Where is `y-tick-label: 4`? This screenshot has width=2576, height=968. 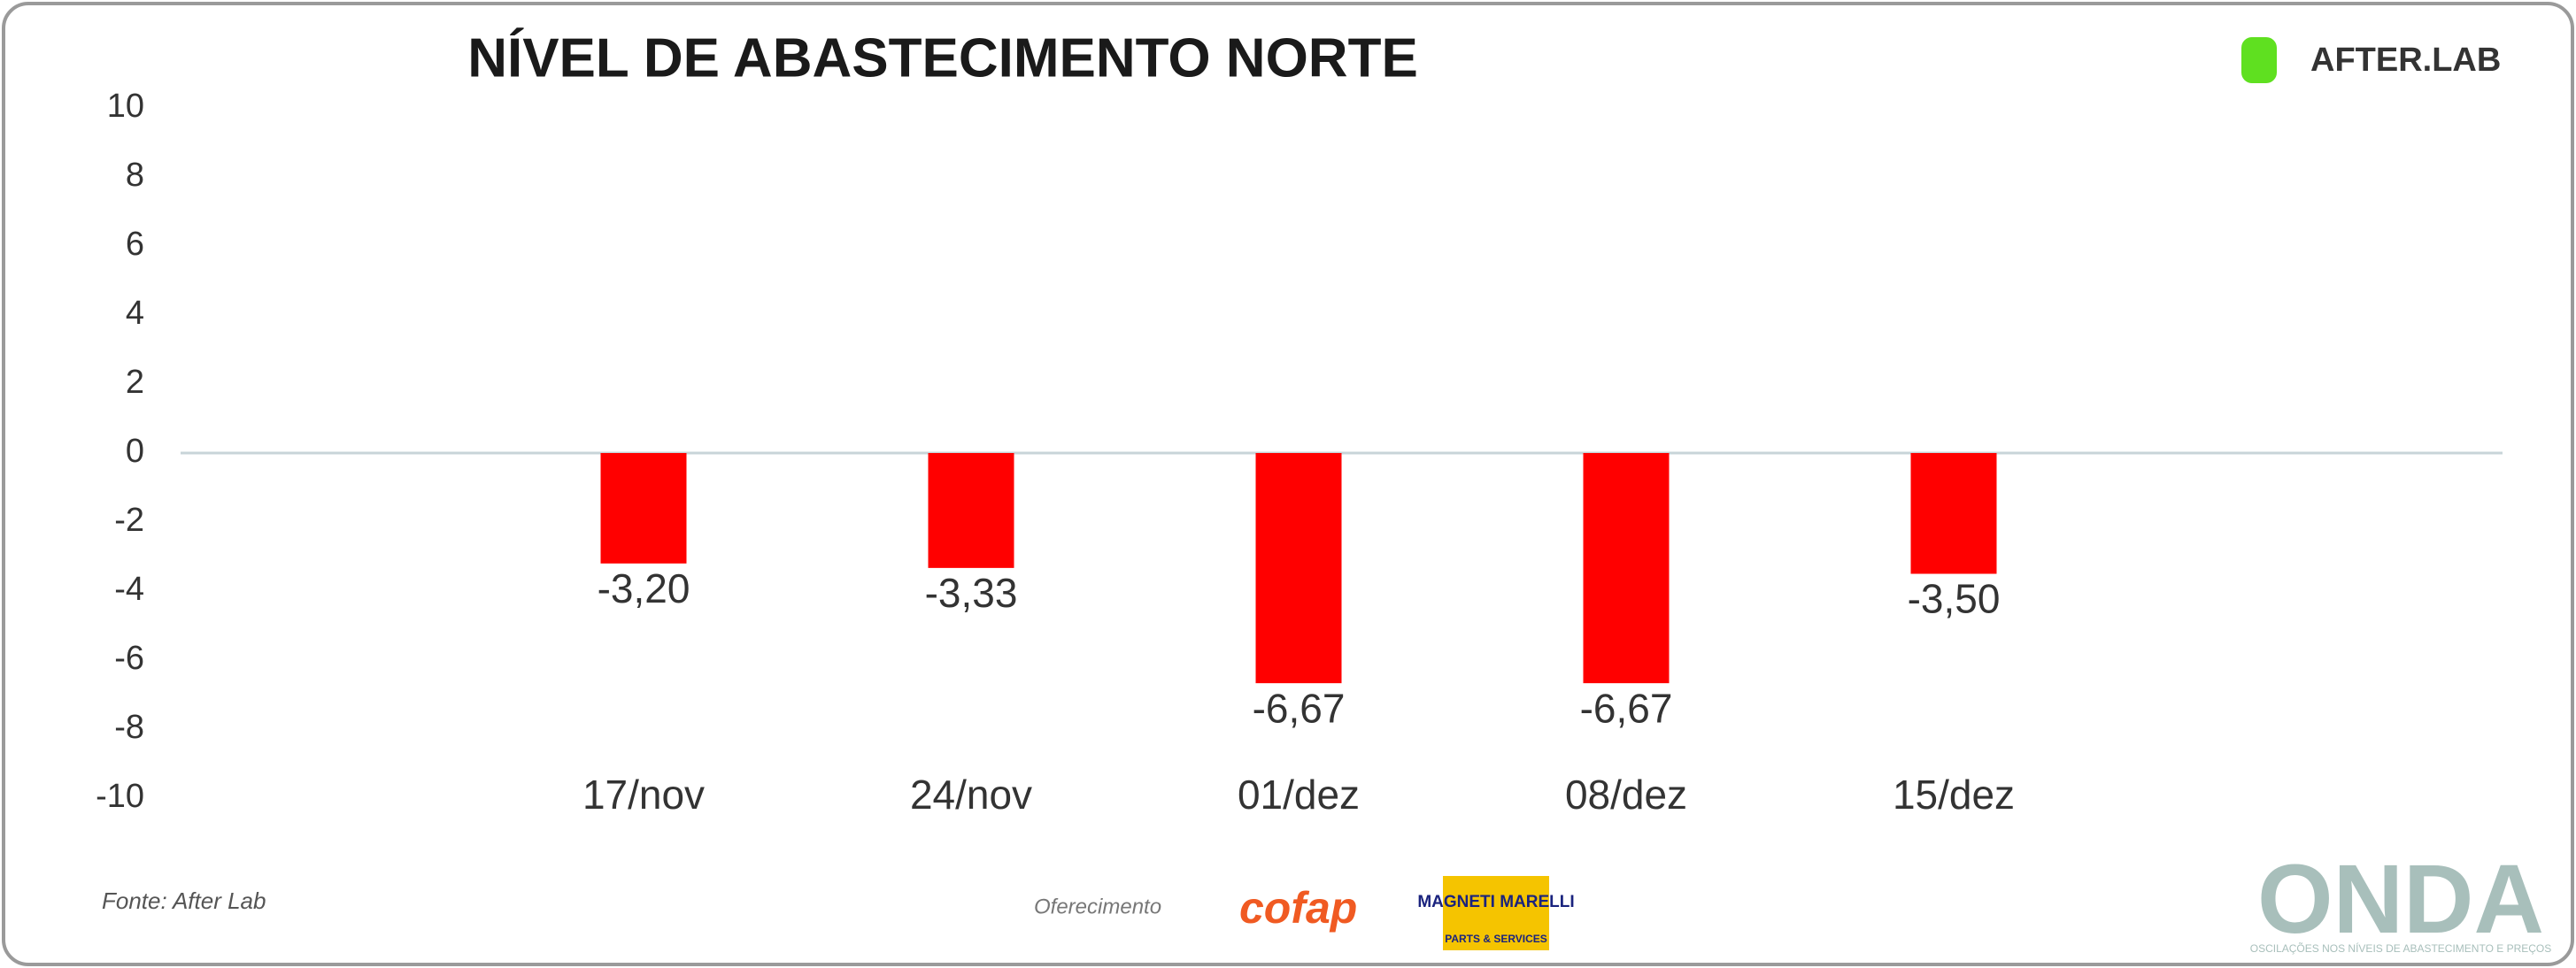
y-tick-label: 4 is located at coordinates (135, 313).